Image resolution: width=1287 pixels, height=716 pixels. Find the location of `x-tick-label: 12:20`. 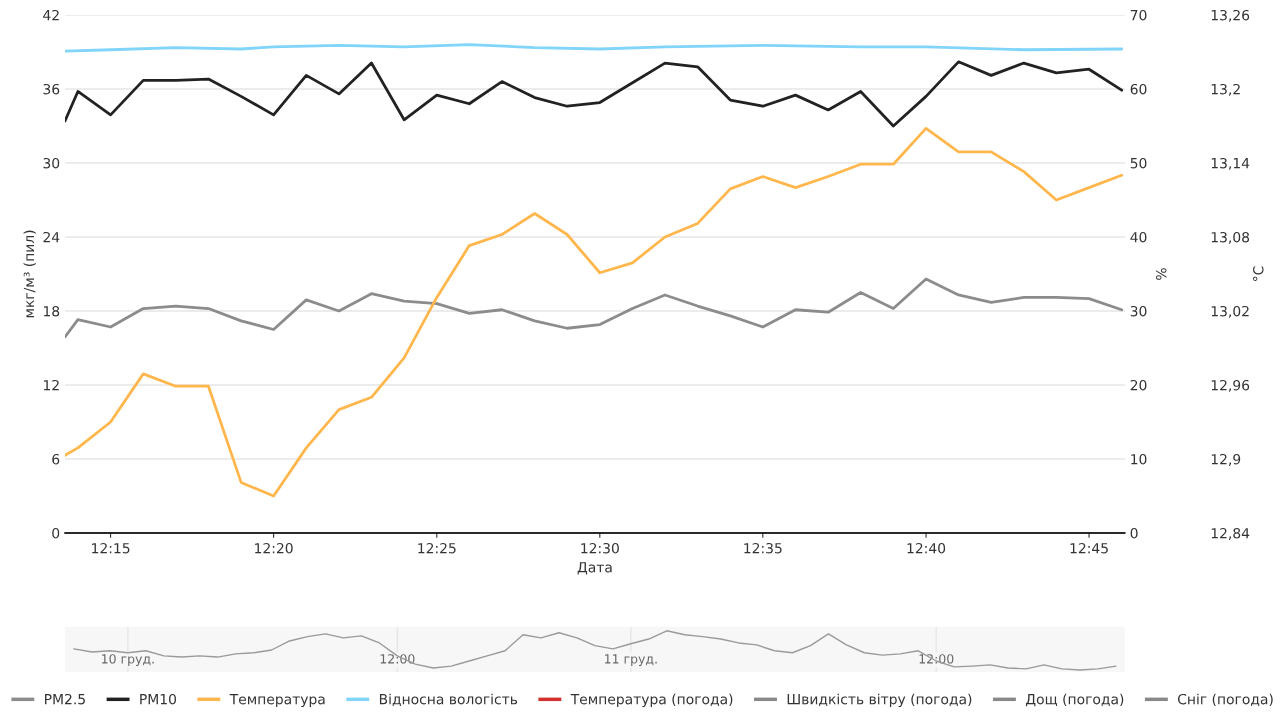

x-tick-label: 12:20 is located at coordinates (274, 548).